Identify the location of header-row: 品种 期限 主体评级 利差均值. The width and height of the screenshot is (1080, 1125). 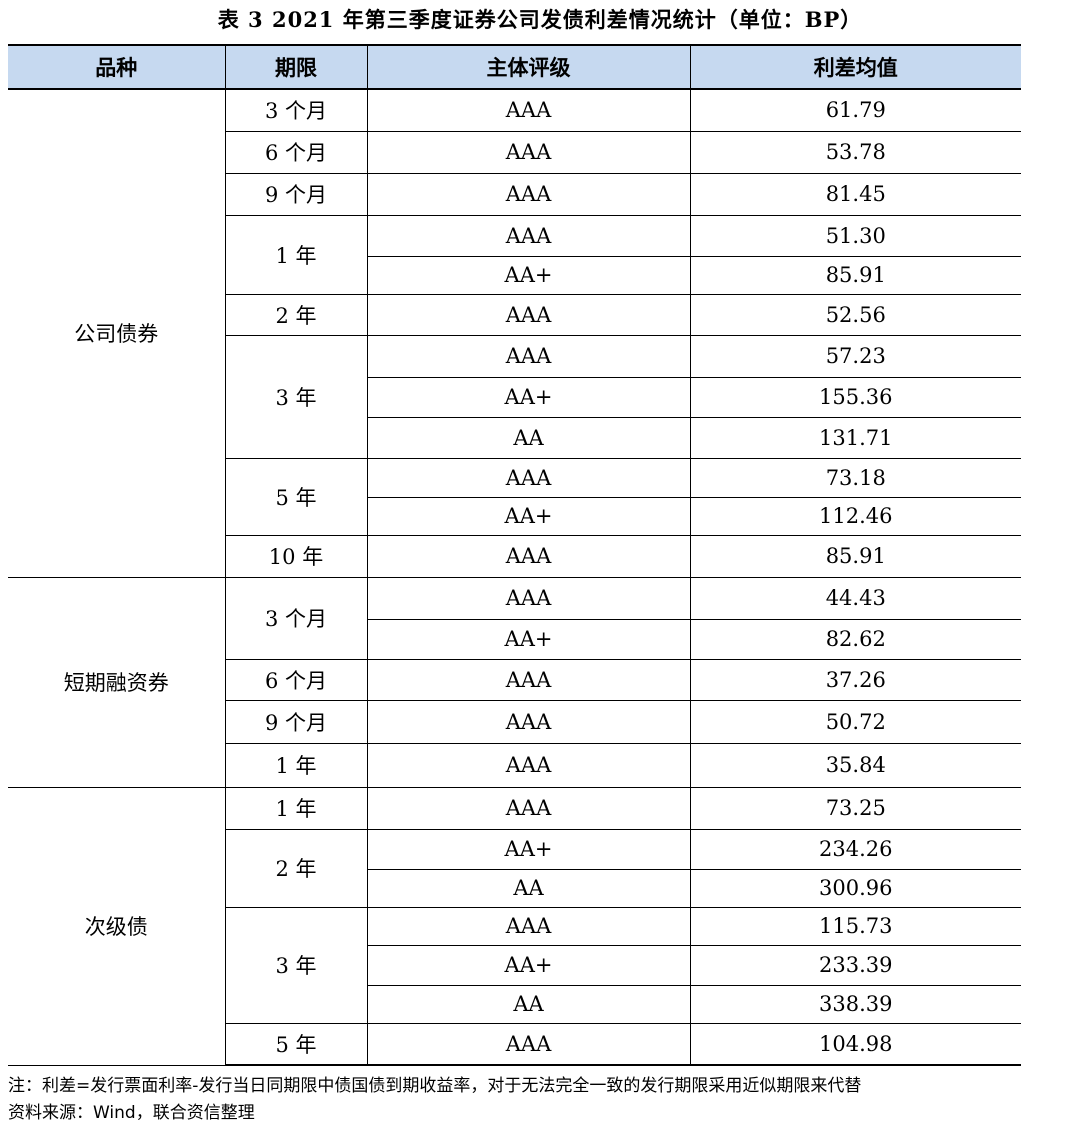
(514, 67).